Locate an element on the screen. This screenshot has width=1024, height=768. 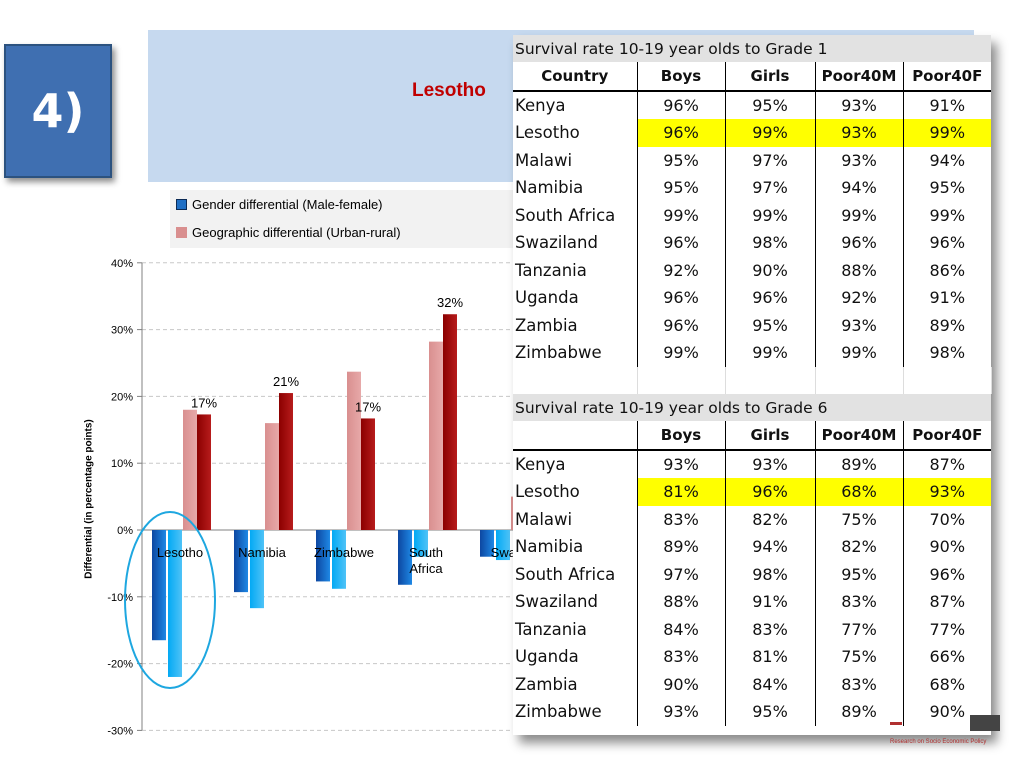
table-row: Swaziland 96% 98% 96% 96% is located at coordinates (752, 243).